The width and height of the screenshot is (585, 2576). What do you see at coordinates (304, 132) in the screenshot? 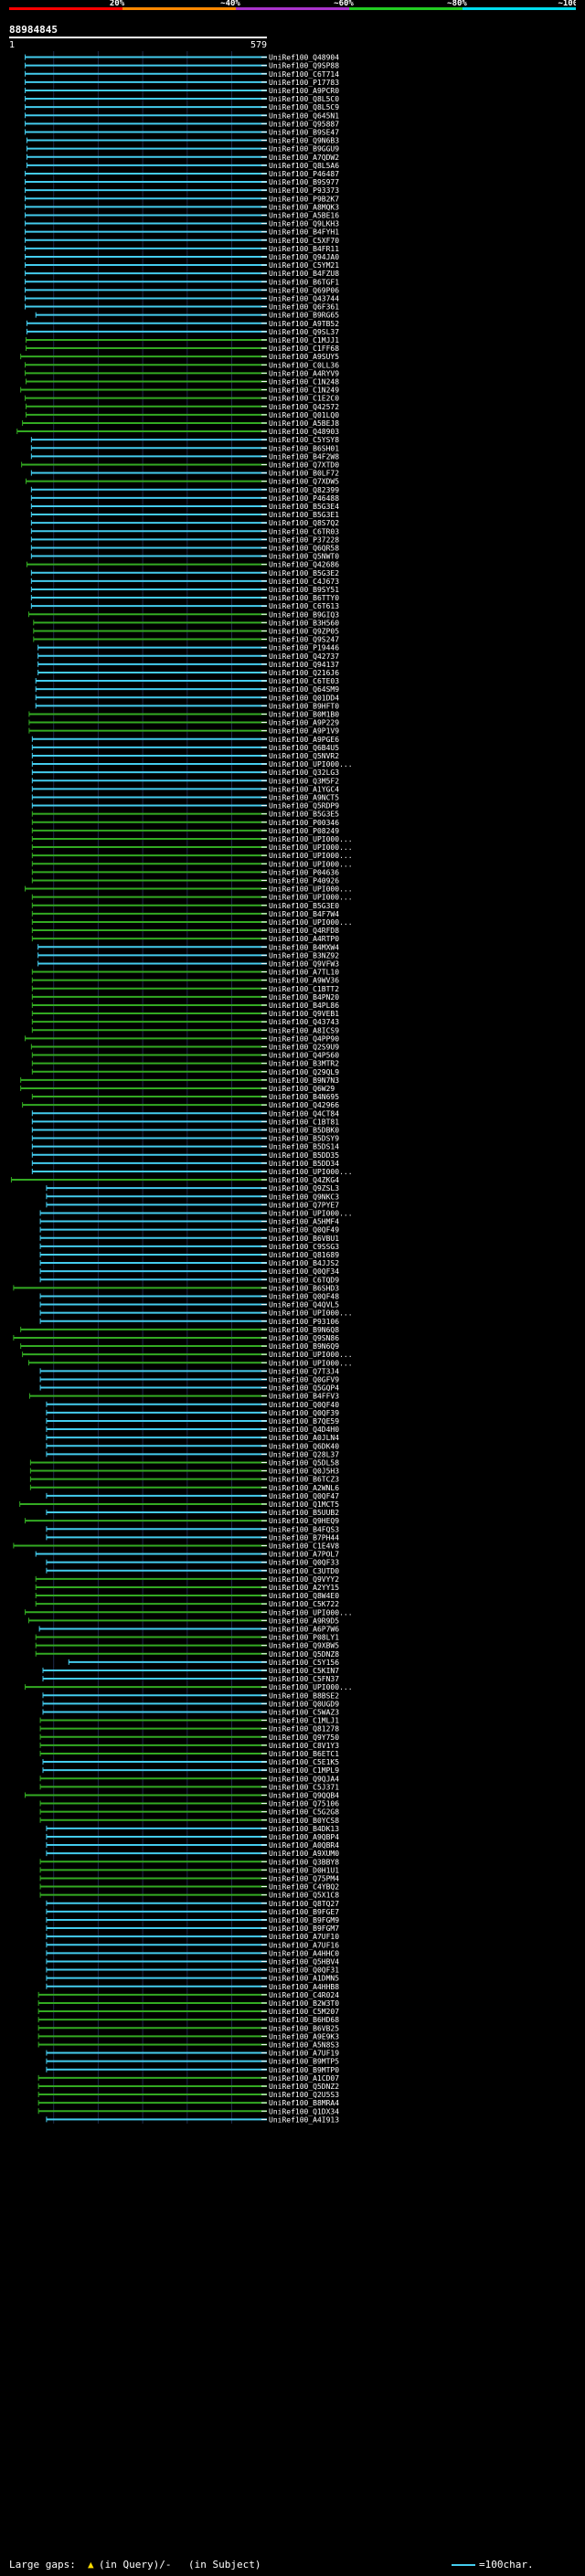
I see `hit-label: UniRef100_B9SE47` at bounding box center [304, 132].